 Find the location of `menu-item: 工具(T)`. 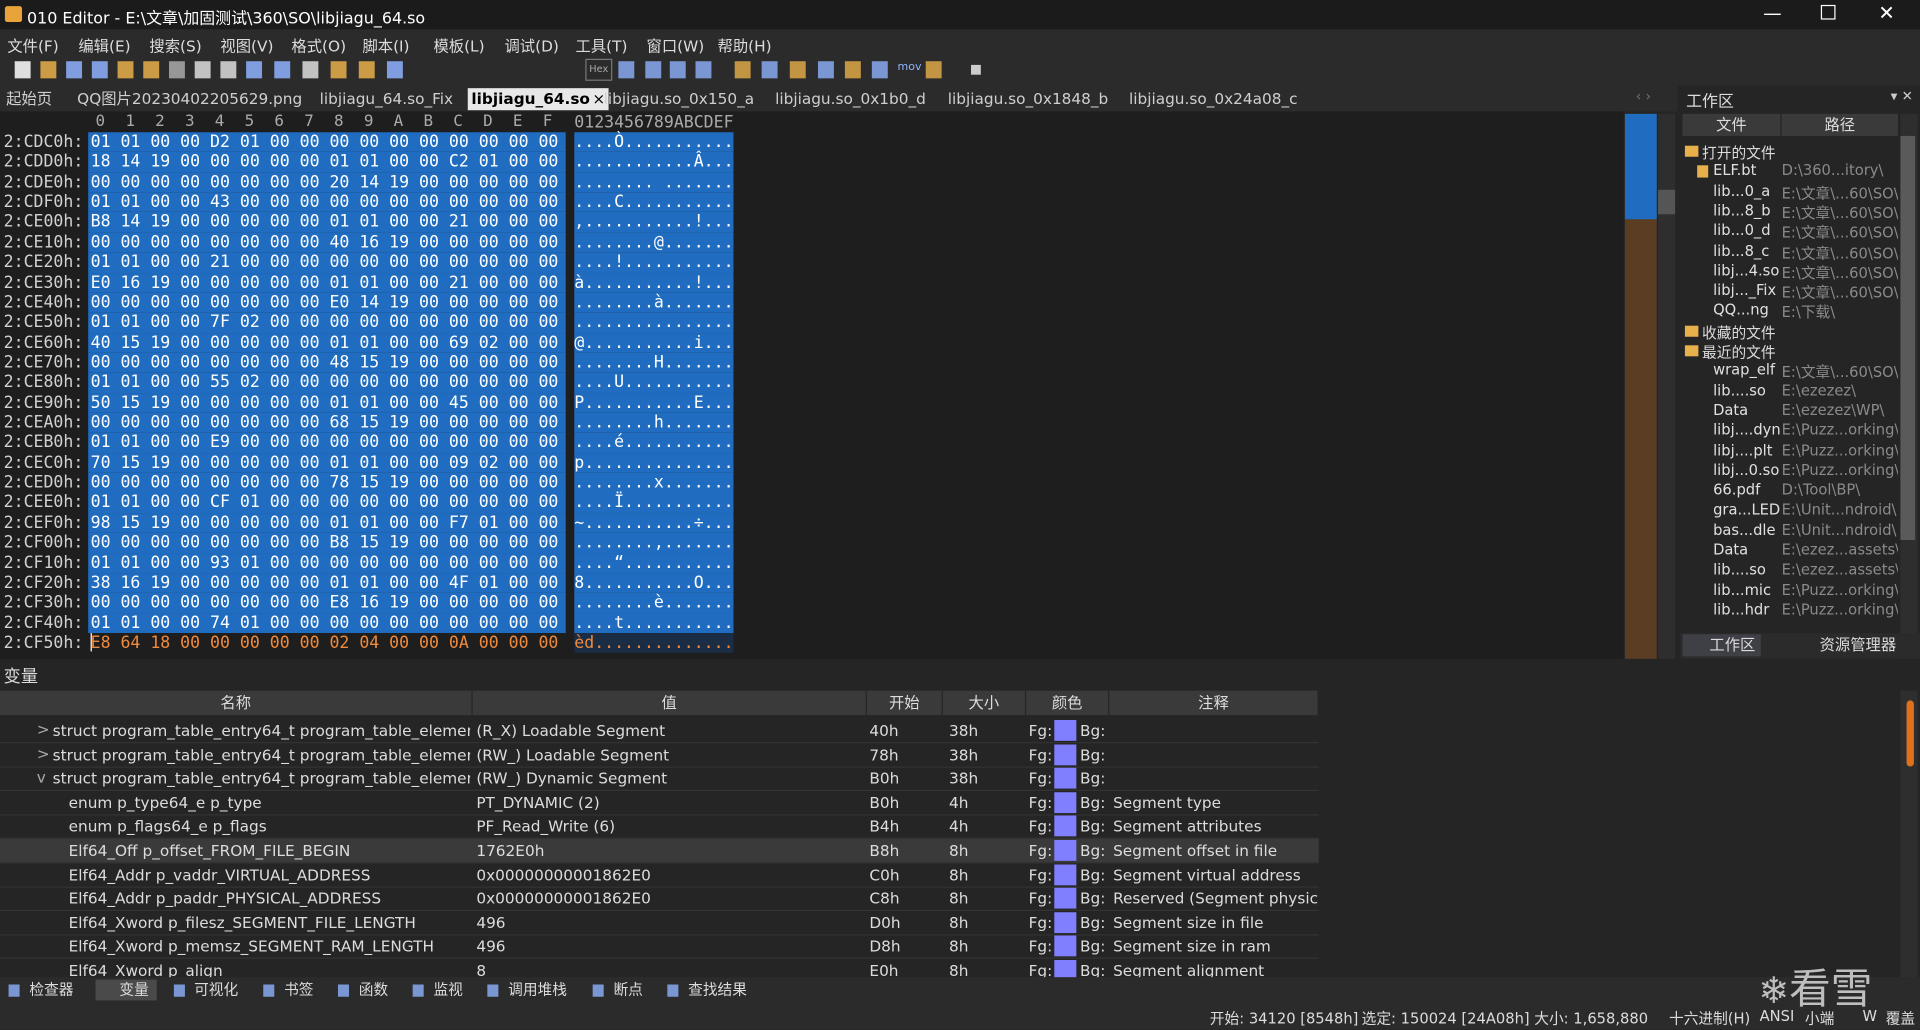

menu-item: 工具(T) is located at coordinates (601, 46).